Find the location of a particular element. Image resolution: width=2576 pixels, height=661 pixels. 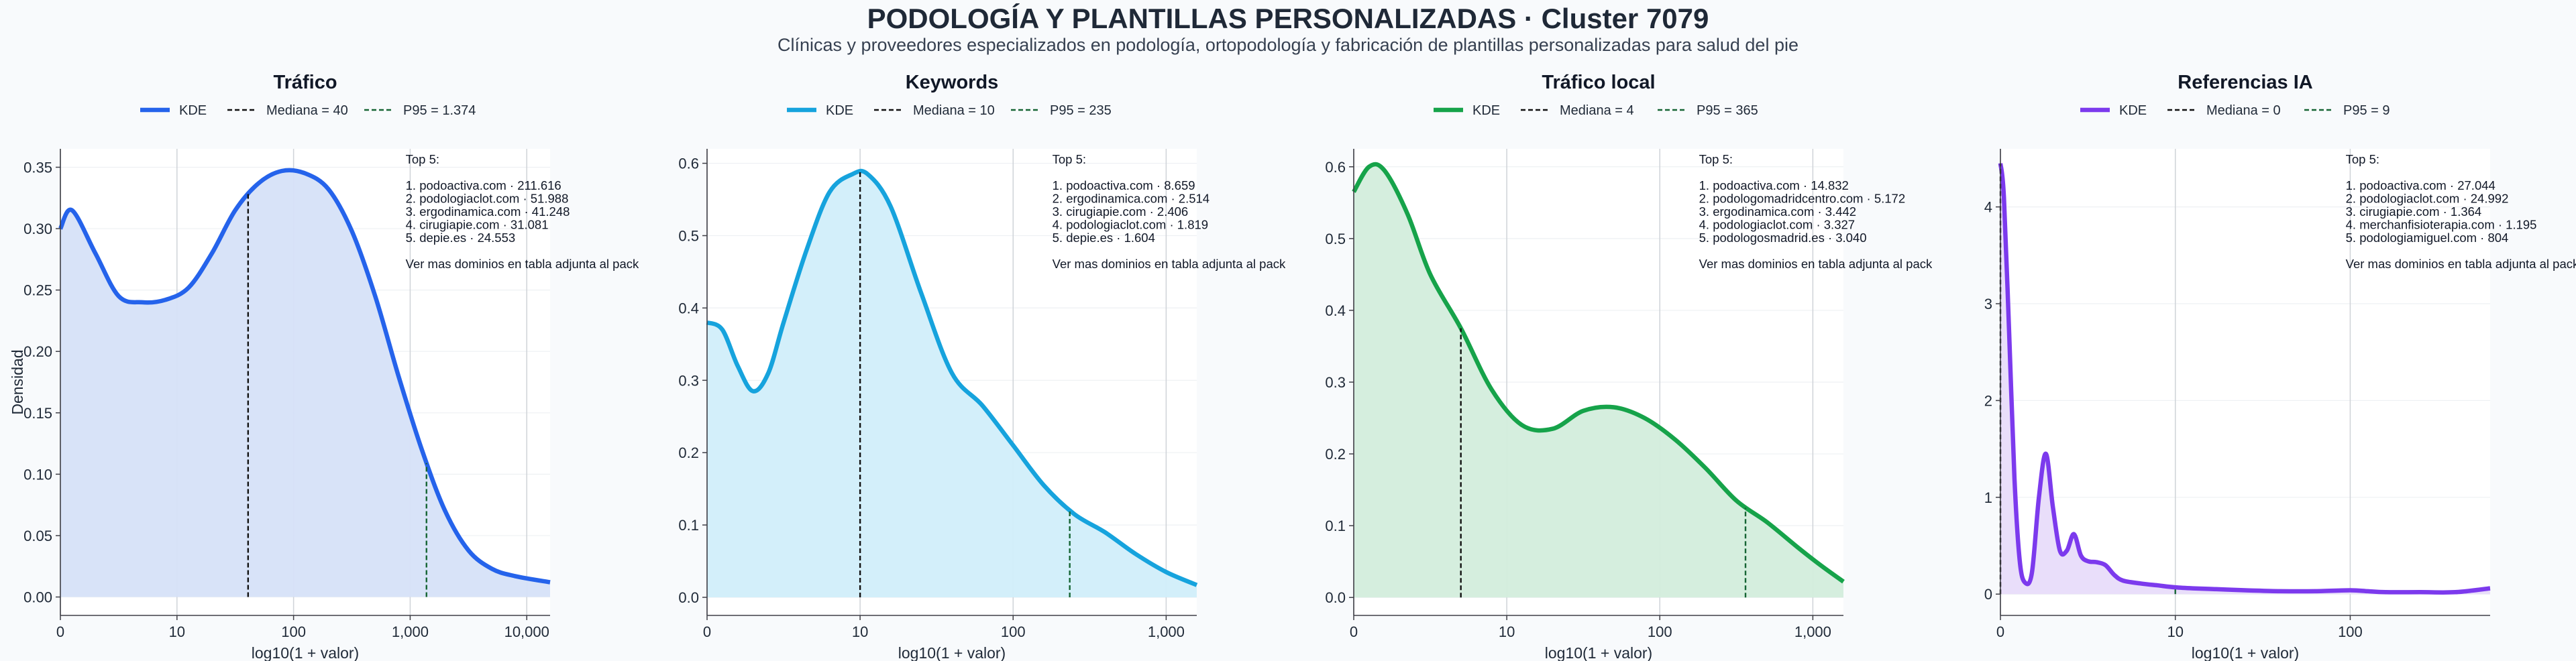

annotation-line: 2. podologiaclot.com · 51.988 is located at coordinates (487, 199).